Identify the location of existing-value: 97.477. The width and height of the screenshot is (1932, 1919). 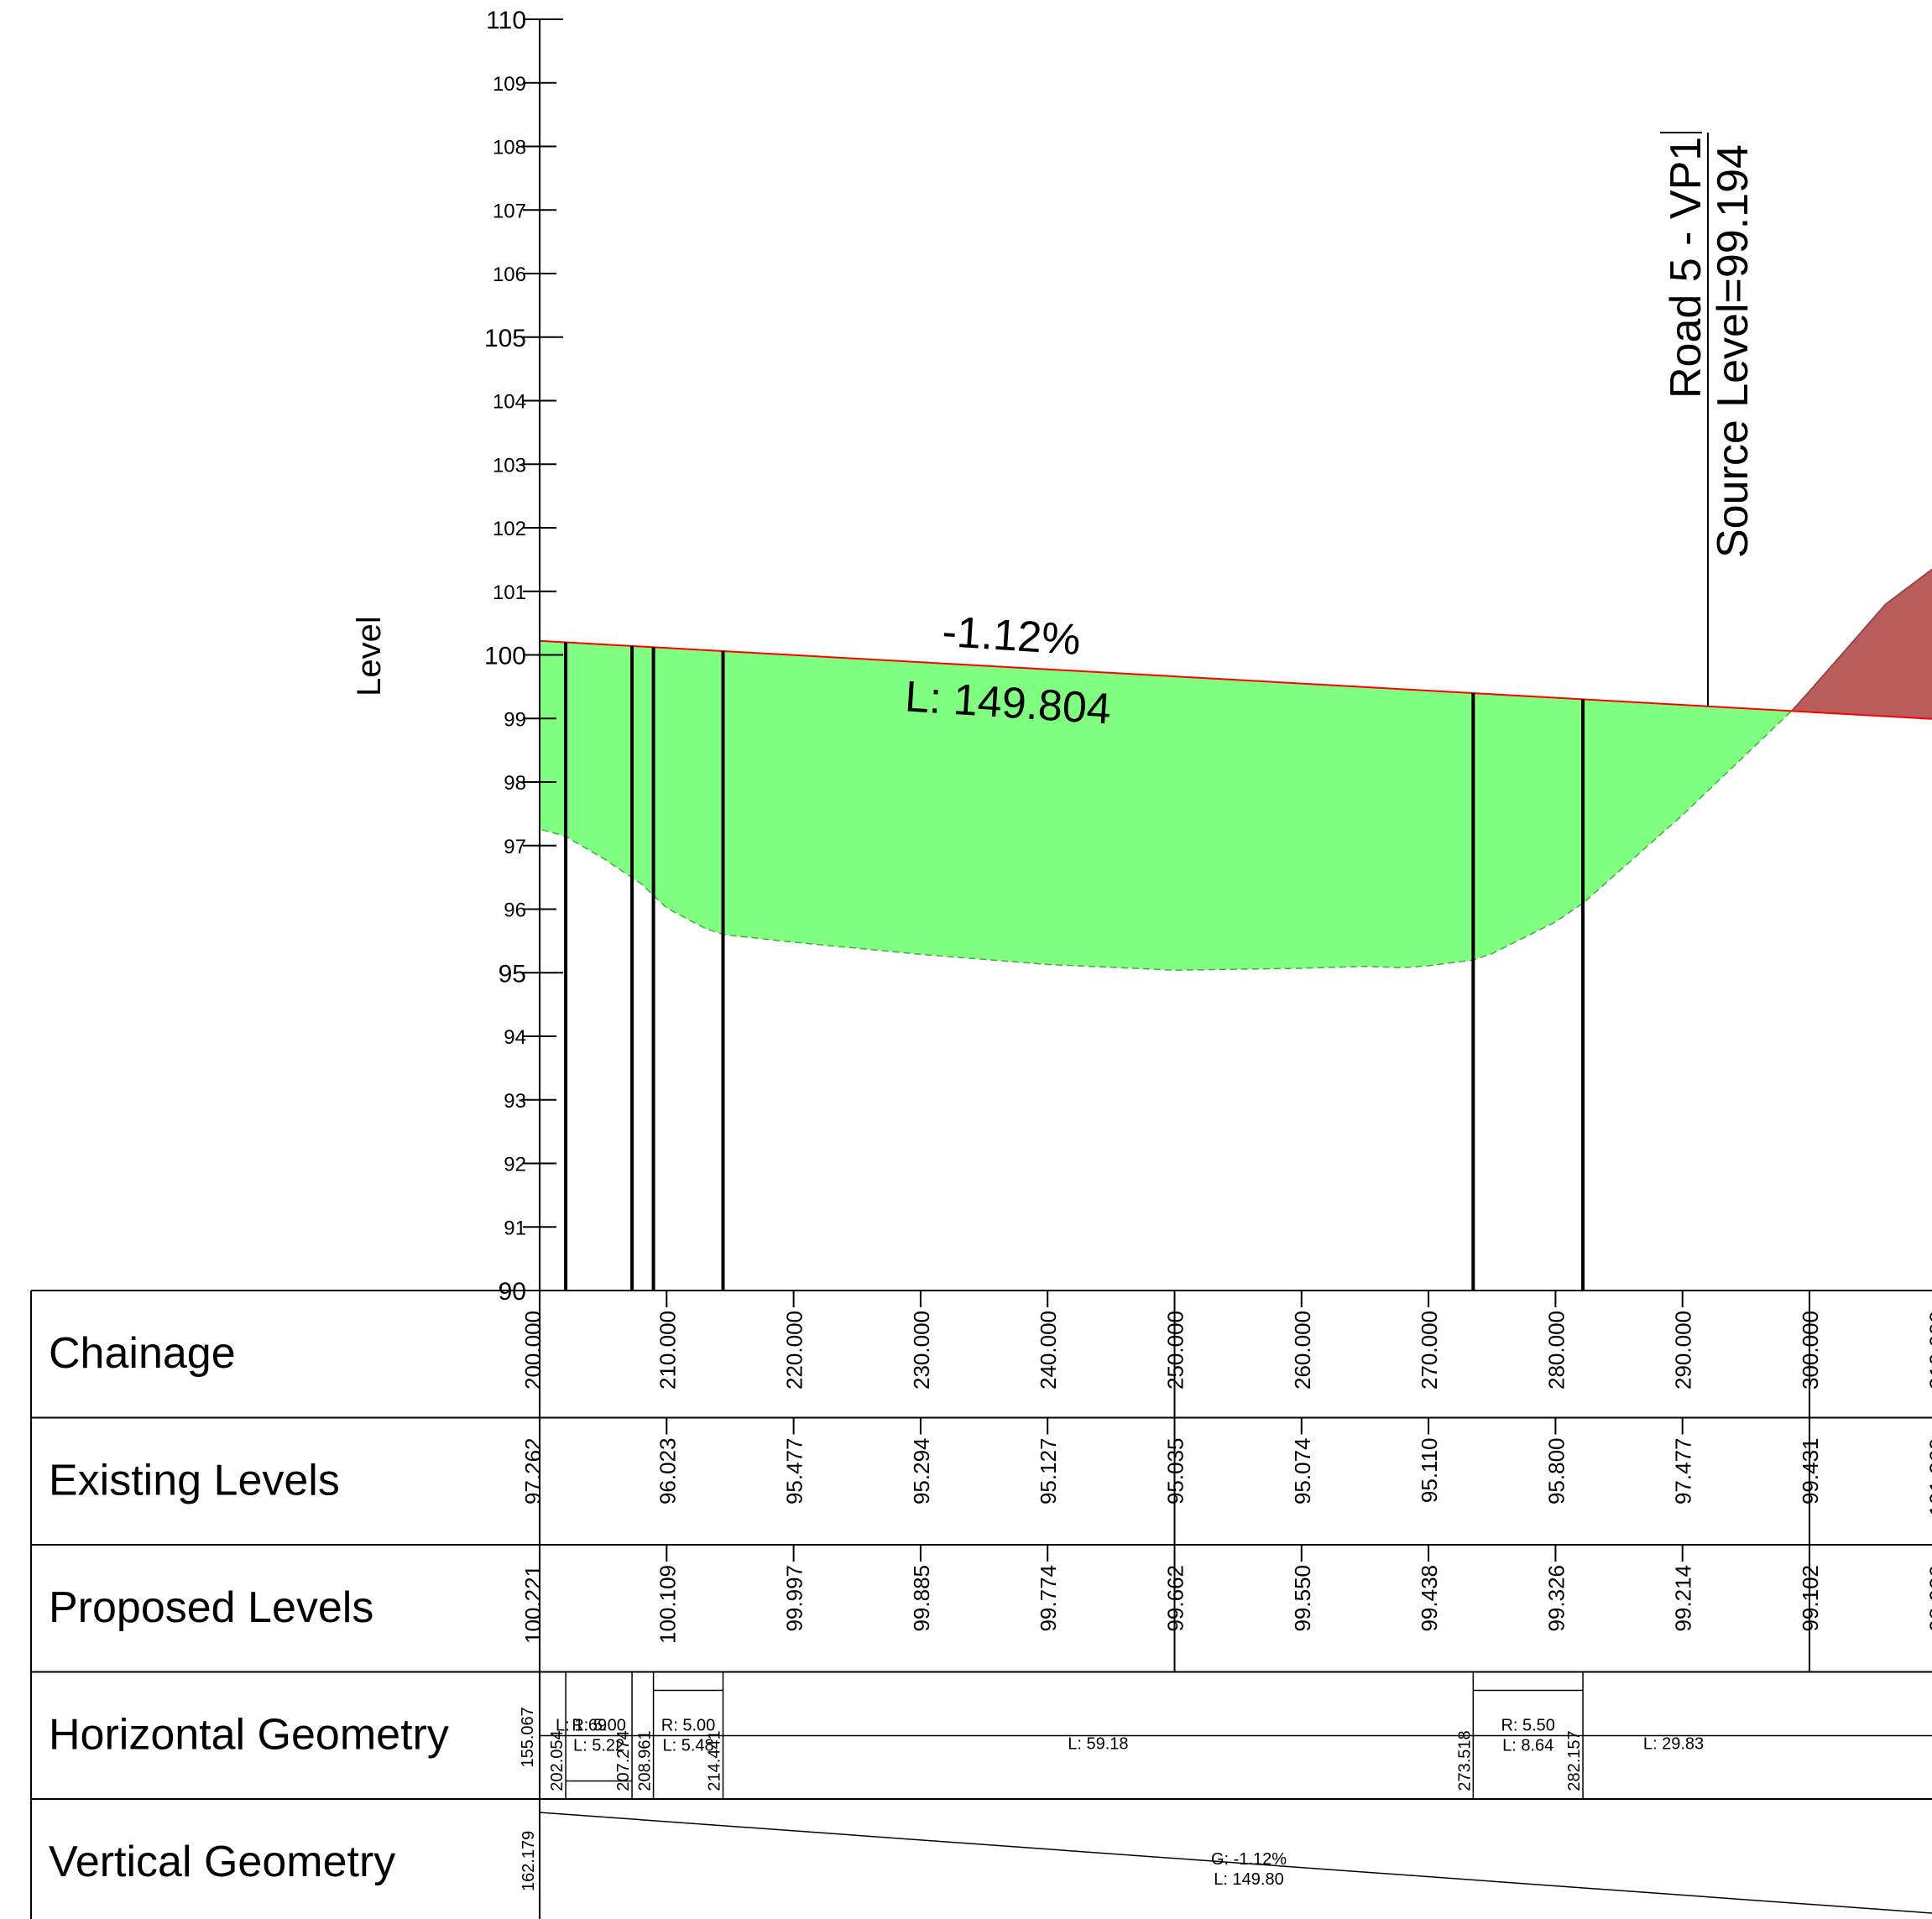
(1683, 1471).